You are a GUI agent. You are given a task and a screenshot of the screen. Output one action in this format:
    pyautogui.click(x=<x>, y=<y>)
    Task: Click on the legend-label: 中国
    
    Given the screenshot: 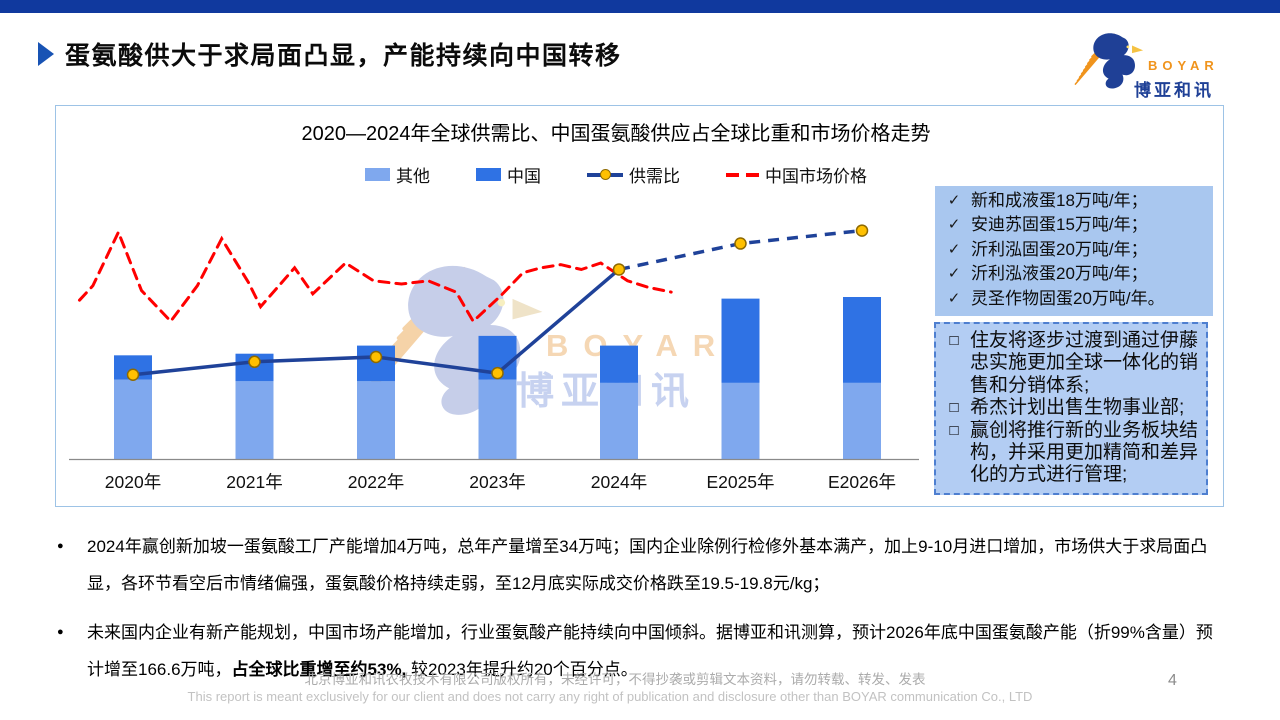 What is the action you would take?
    pyautogui.click(x=524, y=176)
    